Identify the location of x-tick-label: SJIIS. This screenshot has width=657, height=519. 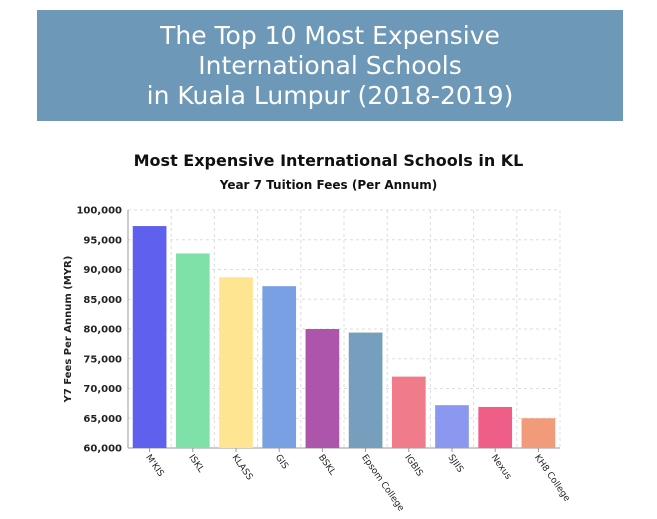
(455, 464).